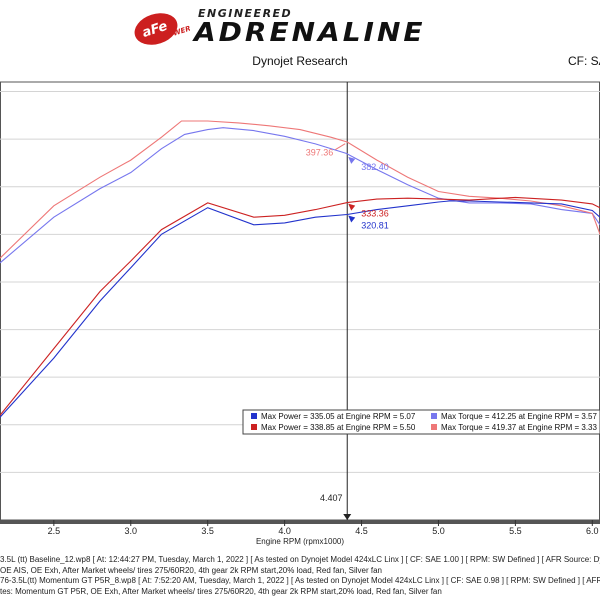 The height and width of the screenshot is (600, 600). I want to click on legend-label: Max Power = 335.05 at Engine RPM = 5.07, so click(338, 416).